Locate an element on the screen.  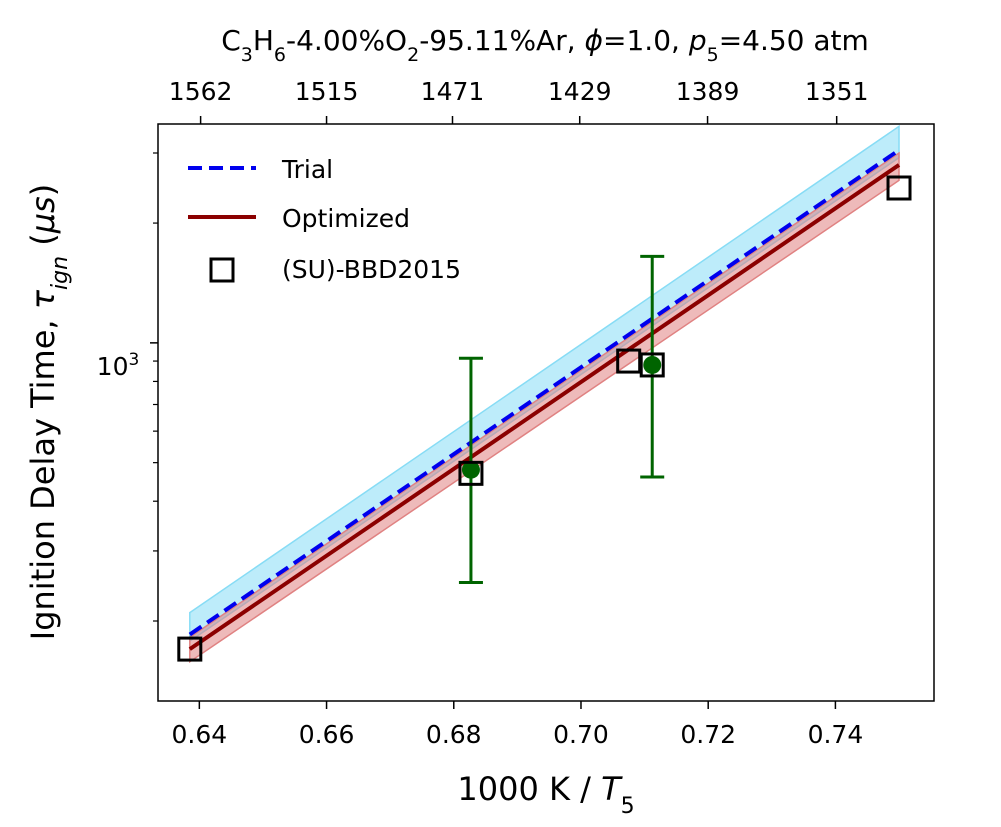
legend-marker-label: (SU)-BBD2015 is located at coordinates (371, 269).